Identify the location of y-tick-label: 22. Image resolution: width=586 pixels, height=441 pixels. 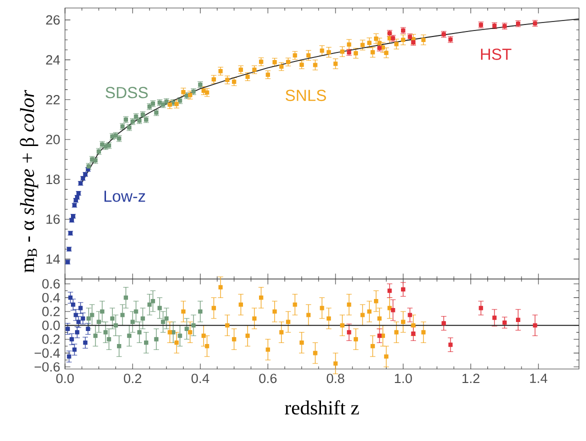
(53, 99).